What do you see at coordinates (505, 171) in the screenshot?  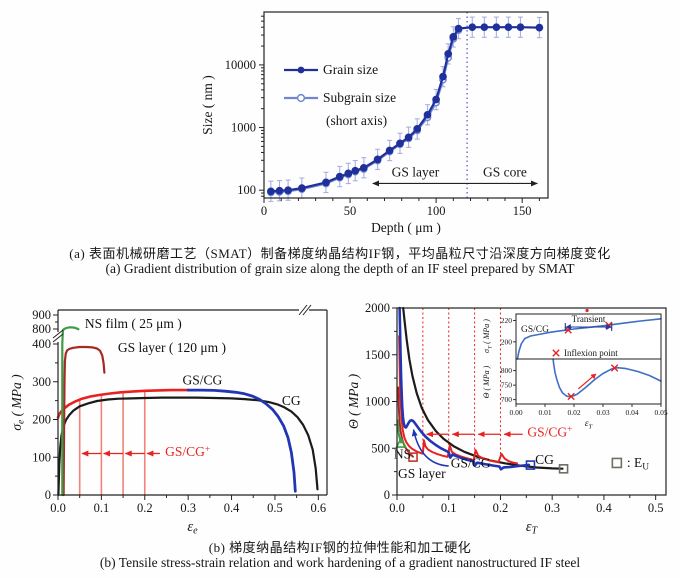 I see `gs-core-label: GS core` at bounding box center [505, 171].